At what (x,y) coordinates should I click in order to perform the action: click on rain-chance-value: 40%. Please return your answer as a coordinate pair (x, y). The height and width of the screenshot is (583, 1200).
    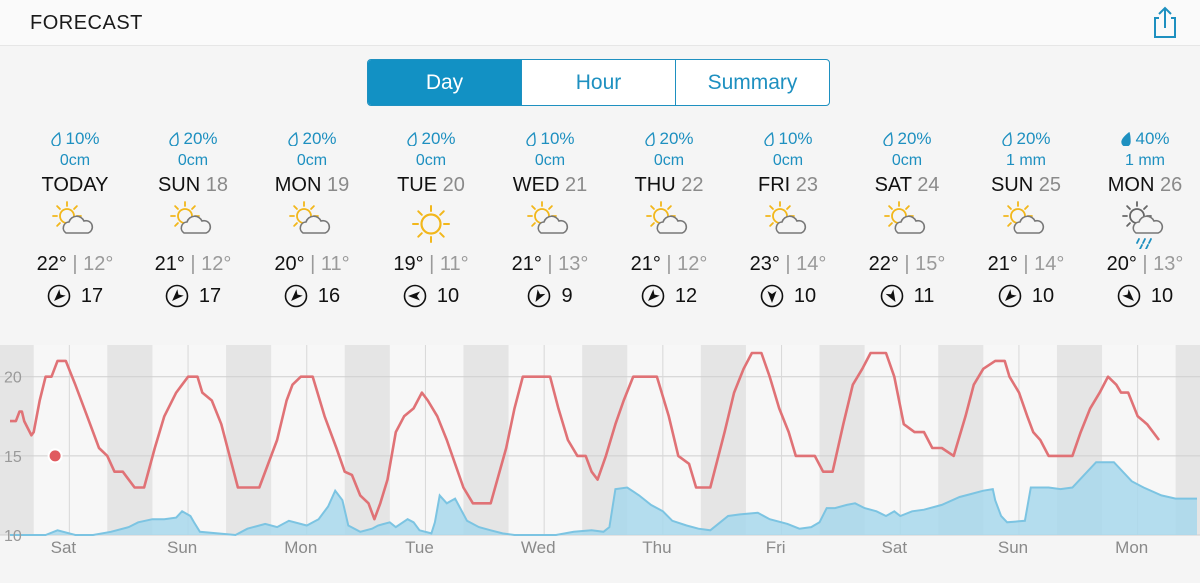
    Looking at the image, I should click on (1152, 138).